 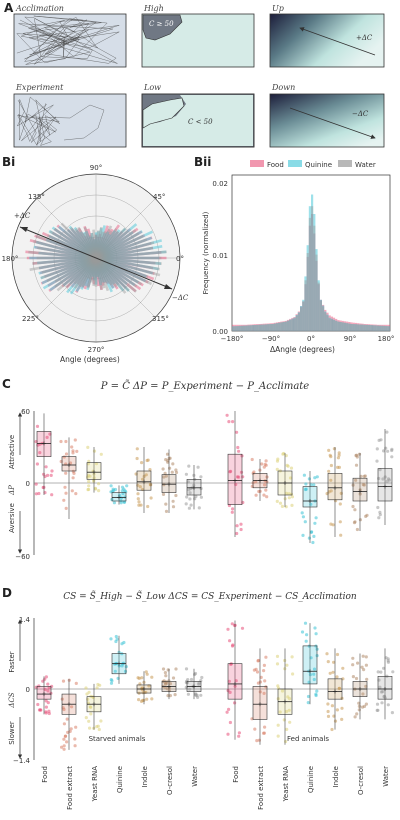 What do you see at coordinates (12, 661) in the screenshot?
I see `d-faster-label: Faster` at bounding box center [12, 661].